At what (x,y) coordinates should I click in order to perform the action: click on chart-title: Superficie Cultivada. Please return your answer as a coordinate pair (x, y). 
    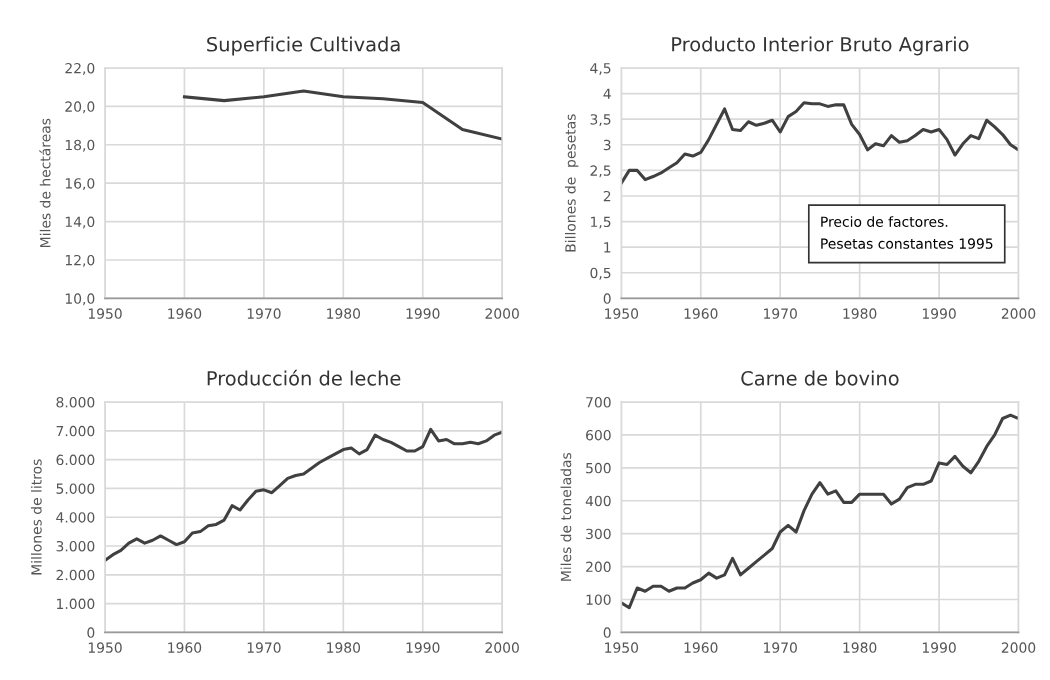
    Looking at the image, I should click on (303, 46).